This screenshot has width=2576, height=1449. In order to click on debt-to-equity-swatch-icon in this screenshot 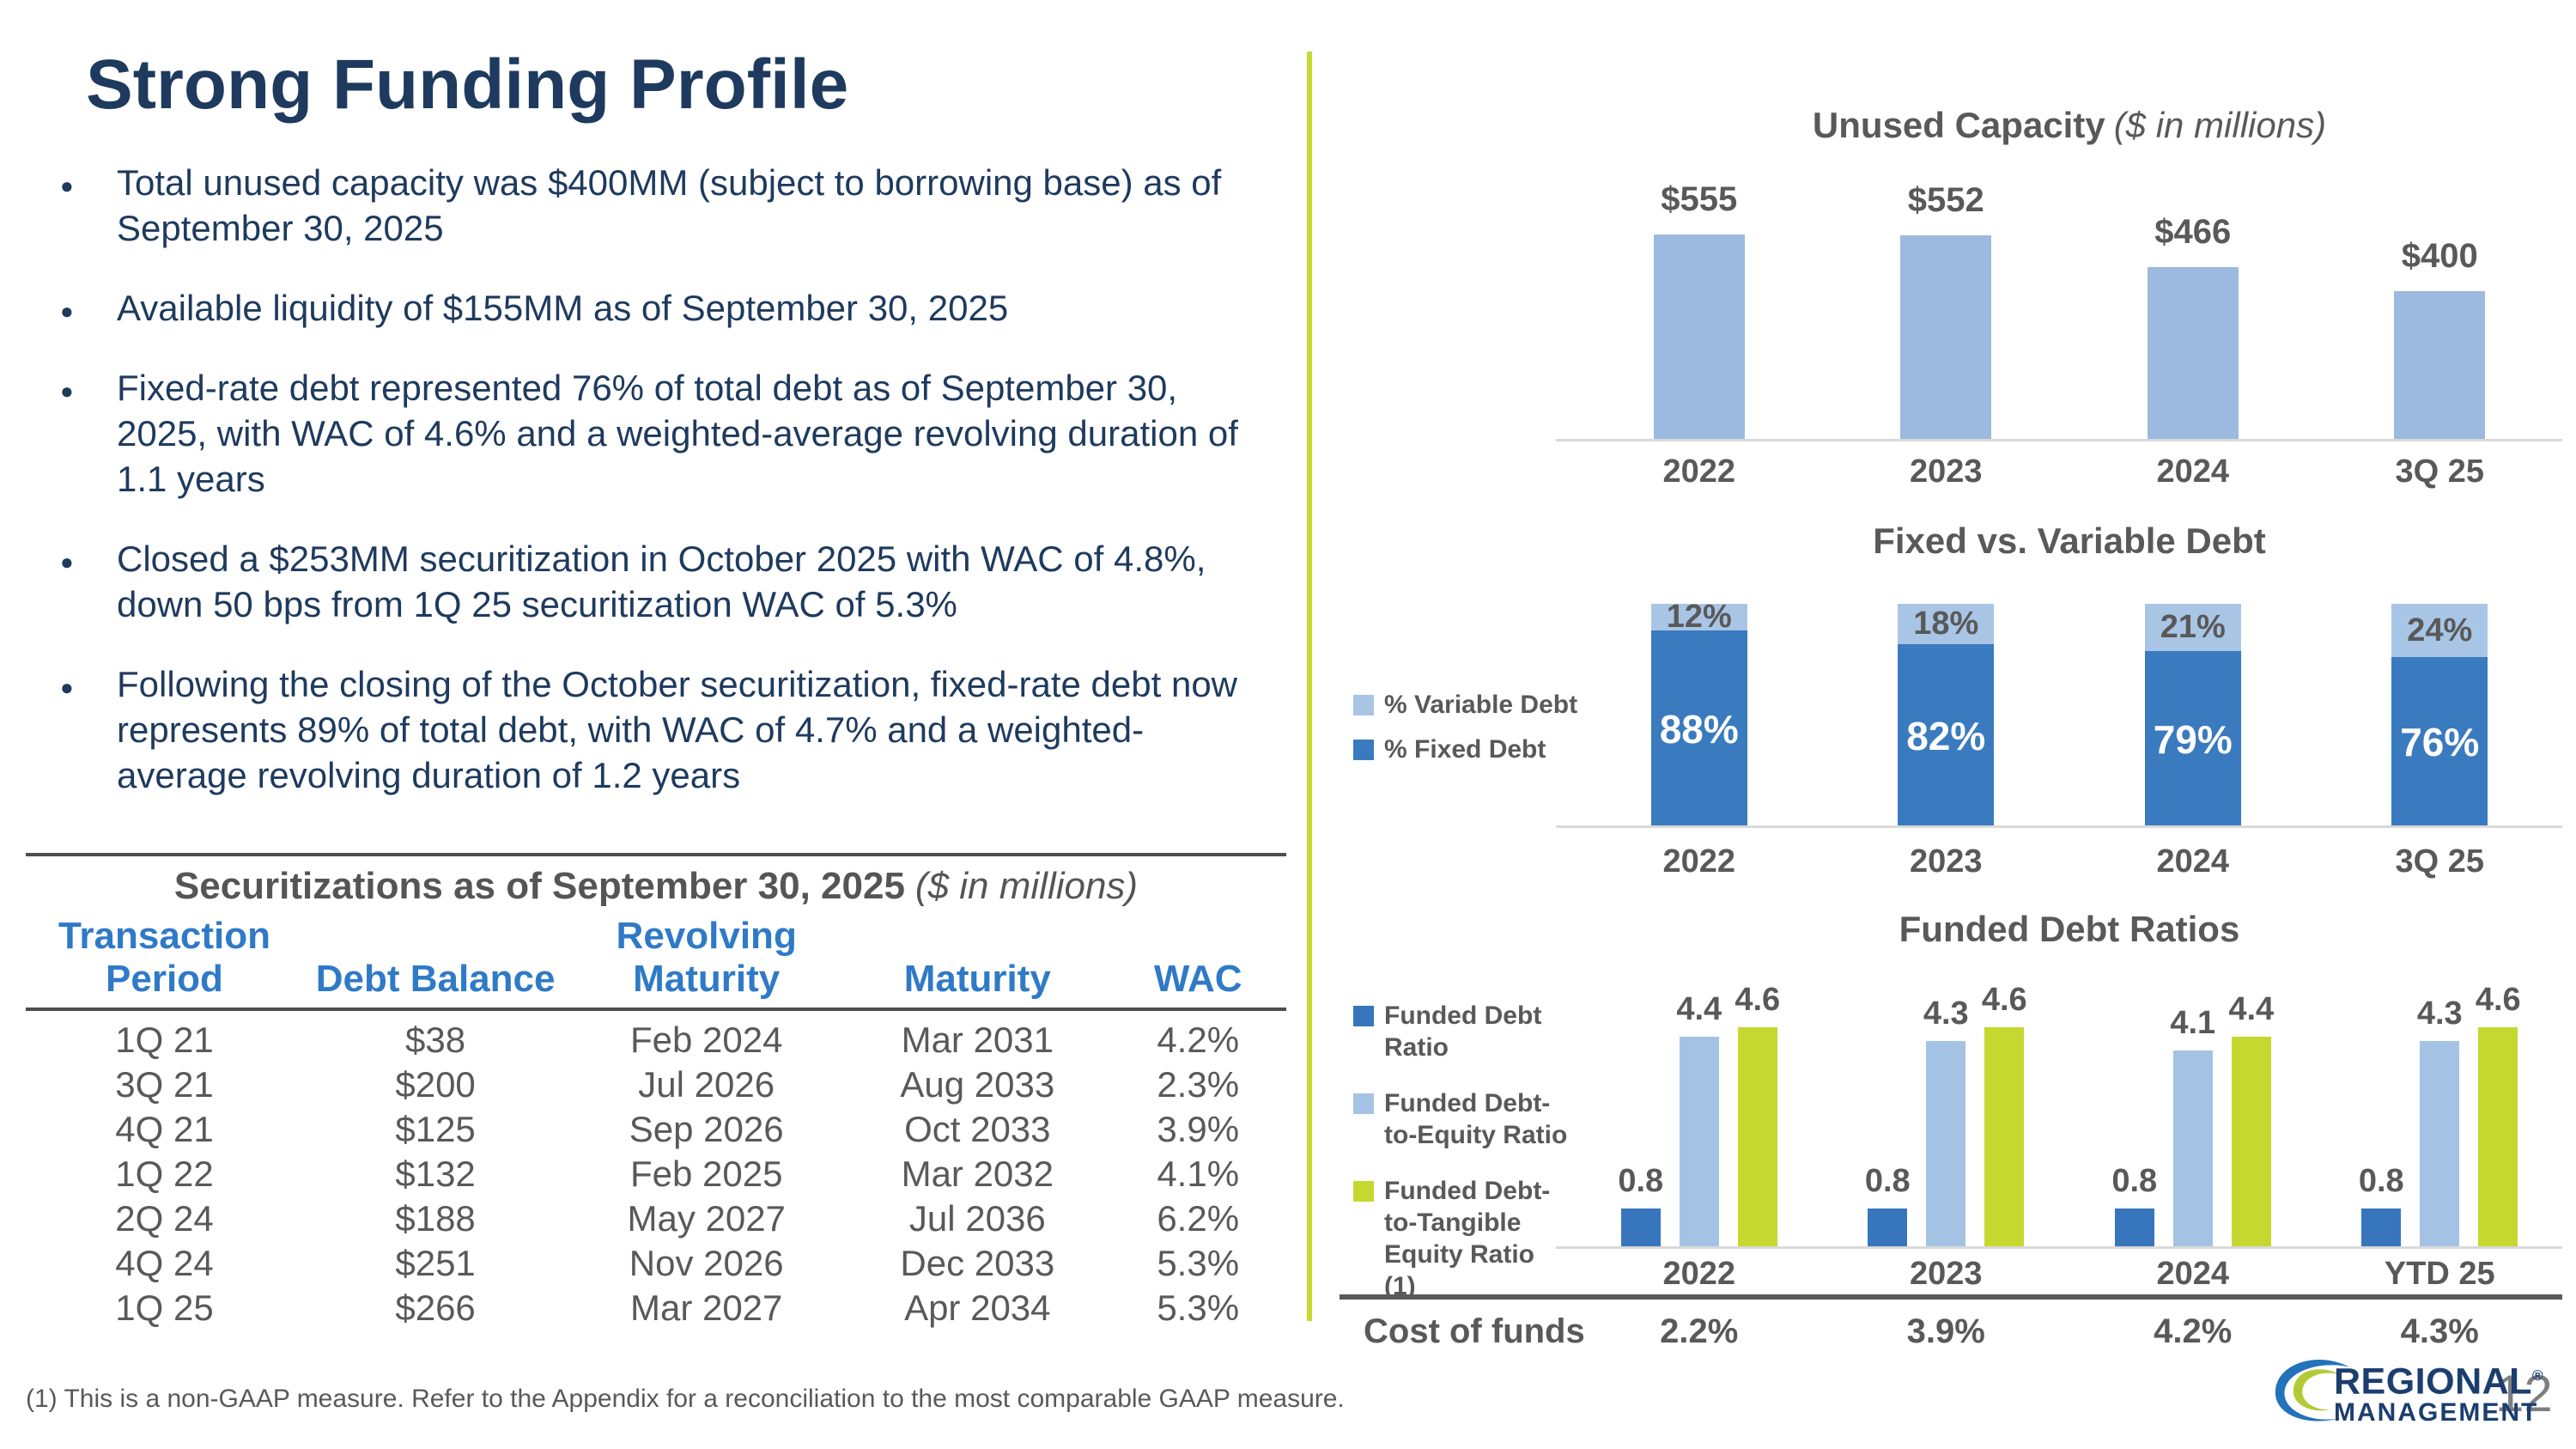, I will do `click(1363, 1103)`.